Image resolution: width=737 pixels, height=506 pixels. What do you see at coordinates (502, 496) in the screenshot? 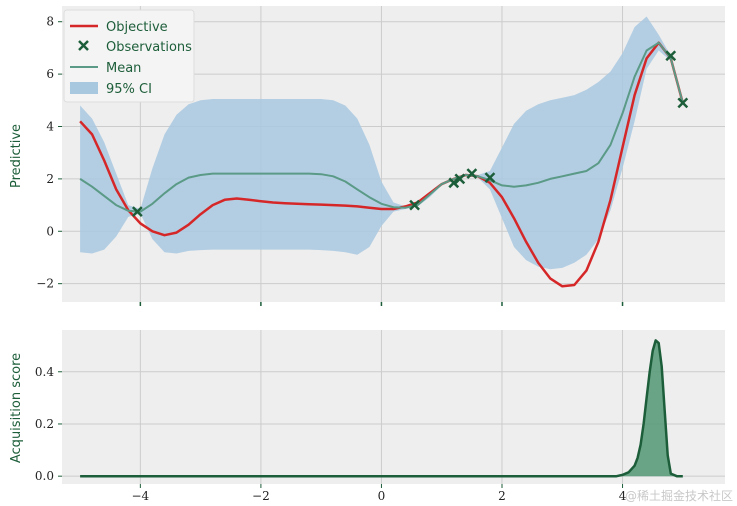
I see `acquisition-xtick-label-3: 2` at bounding box center [502, 496].